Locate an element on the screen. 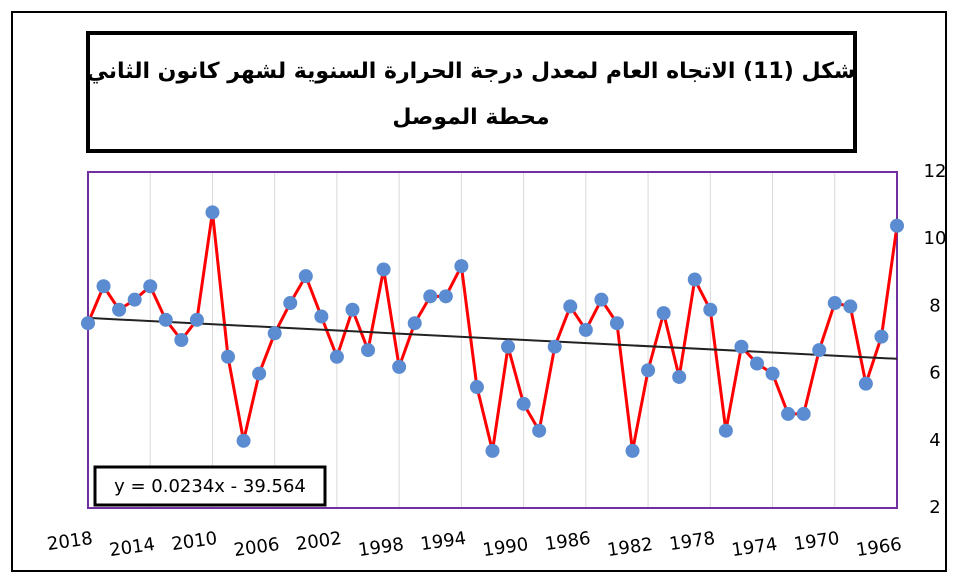  y-tick-label: 10 is located at coordinates (935, 238).